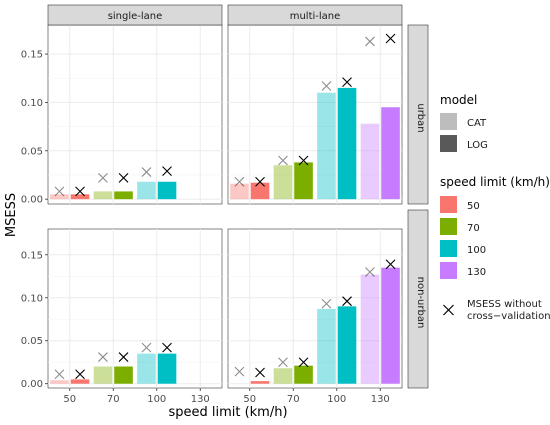 Image resolution: width=550 pixels, height=425 pixels. I want to click on column-strip-label: multi-lane, so click(315, 16).